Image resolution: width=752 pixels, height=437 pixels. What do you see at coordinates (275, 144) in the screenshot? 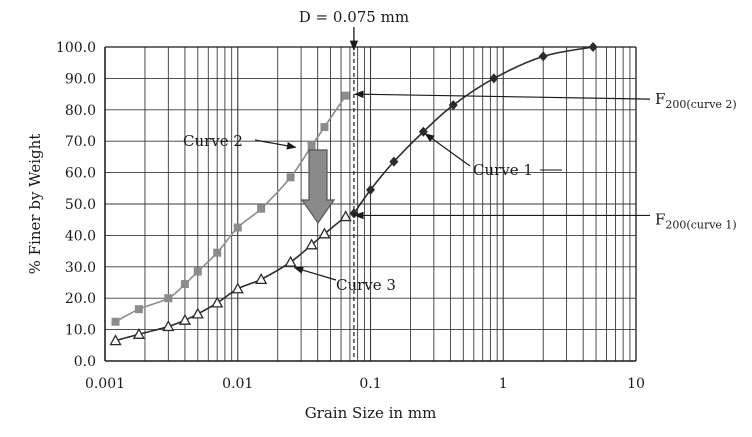
I see `curve2-leader` at bounding box center [275, 144].